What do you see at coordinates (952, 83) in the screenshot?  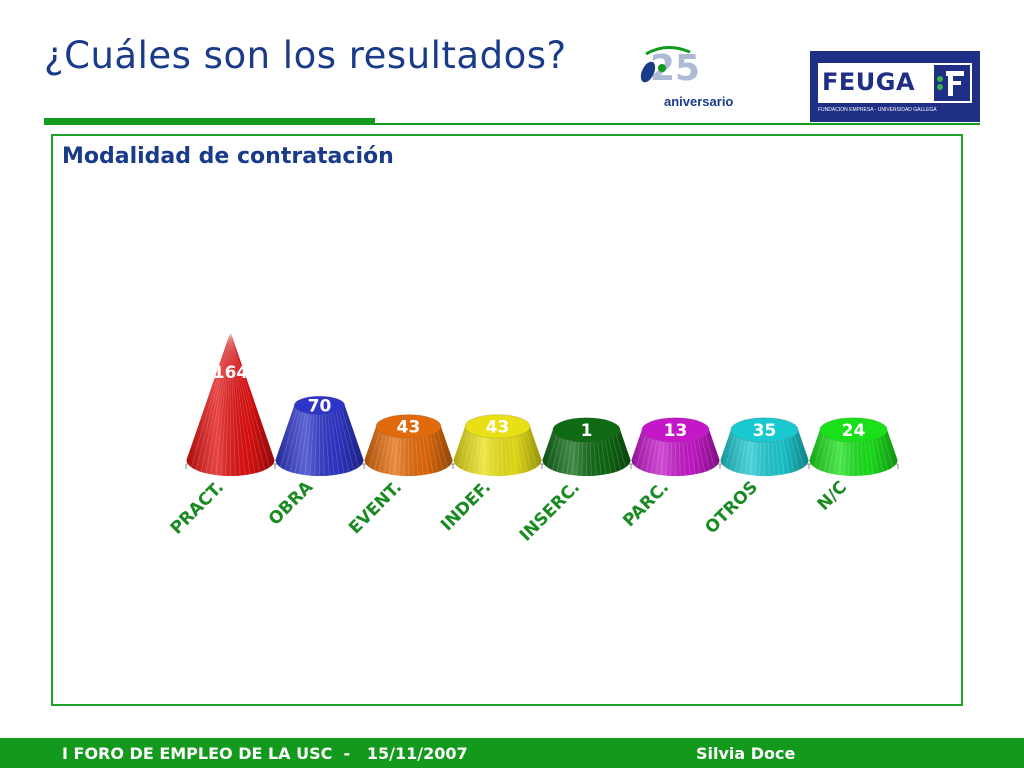 I see `feuga-mark-icon` at bounding box center [952, 83].